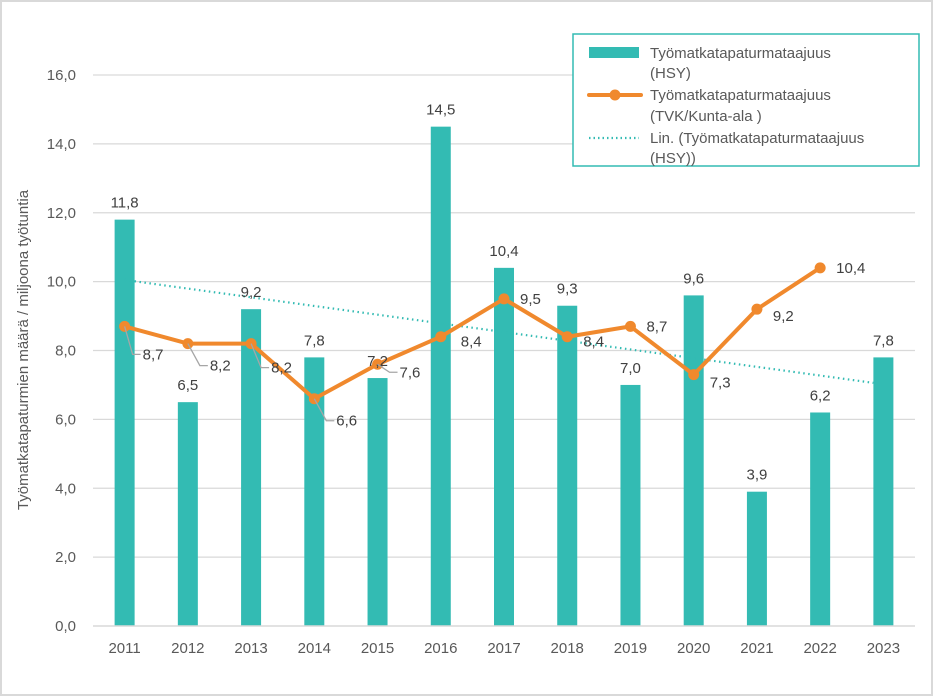  What do you see at coordinates (883, 648) in the screenshot?
I see `x-tick-label: 2023` at bounding box center [883, 648].